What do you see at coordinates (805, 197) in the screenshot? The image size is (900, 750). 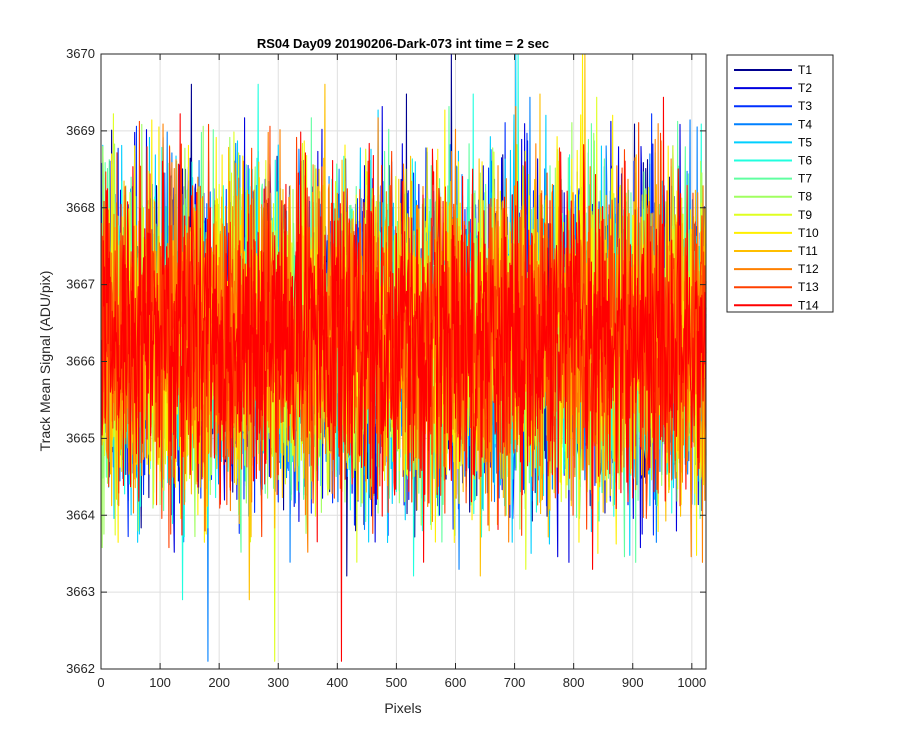 I see `legend-label-t8: T8` at bounding box center [805, 197].